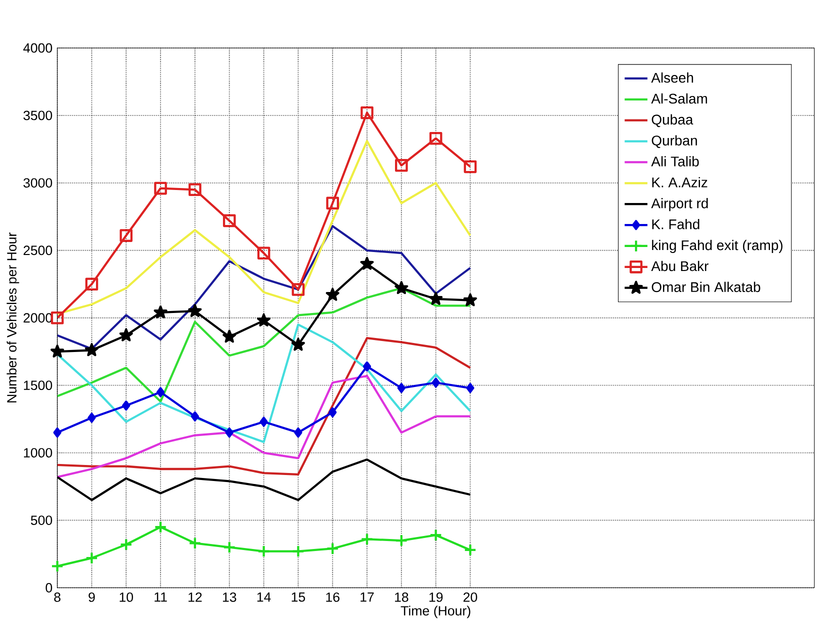 This screenshot has height=630, width=833. Describe the element at coordinates (333, 597) in the screenshot. I see `x-tick-label: 16` at that location.